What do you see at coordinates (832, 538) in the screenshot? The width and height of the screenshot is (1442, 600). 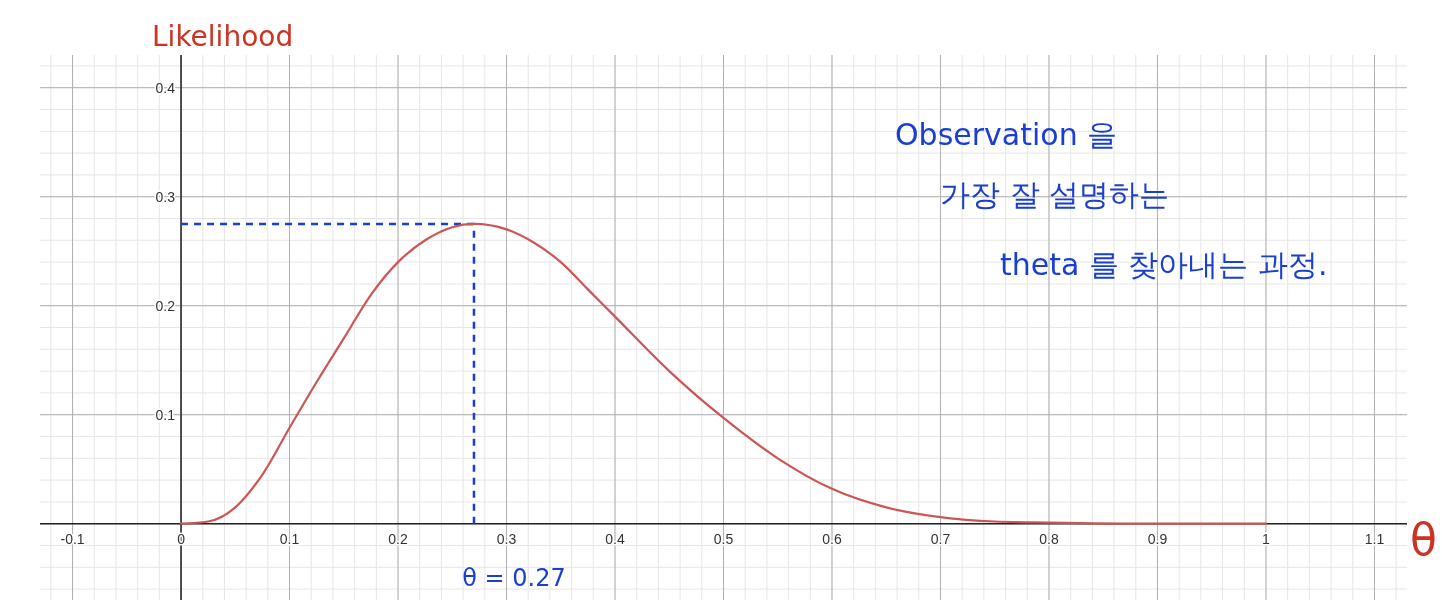 I see `x-tick-label: 0.6` at bounding box center [832, 538].